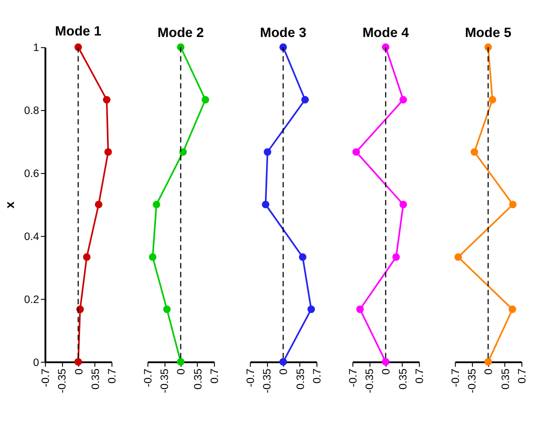 This screenshot has width=534, height=431. Describe the element at coordinates (36, 48) in the screenshot. I see `y-tick-label: 1` at that location.